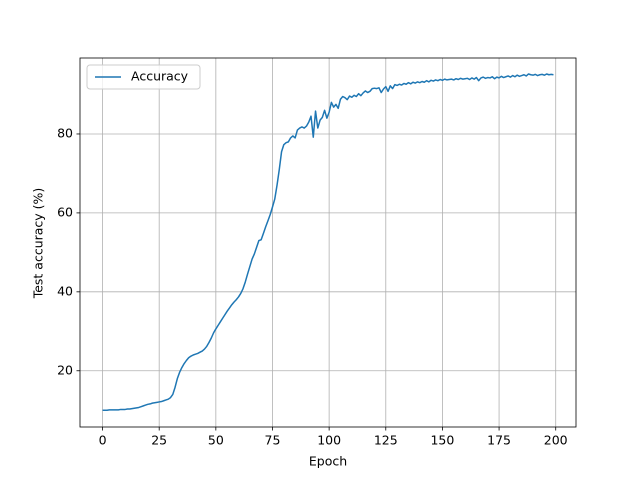 The height and width of the screenshot is (480, 640). What do you see at coordinates (329, 440) in the screenshot?
I see `x-tick-label: 100` at bounding box center [329, 440].